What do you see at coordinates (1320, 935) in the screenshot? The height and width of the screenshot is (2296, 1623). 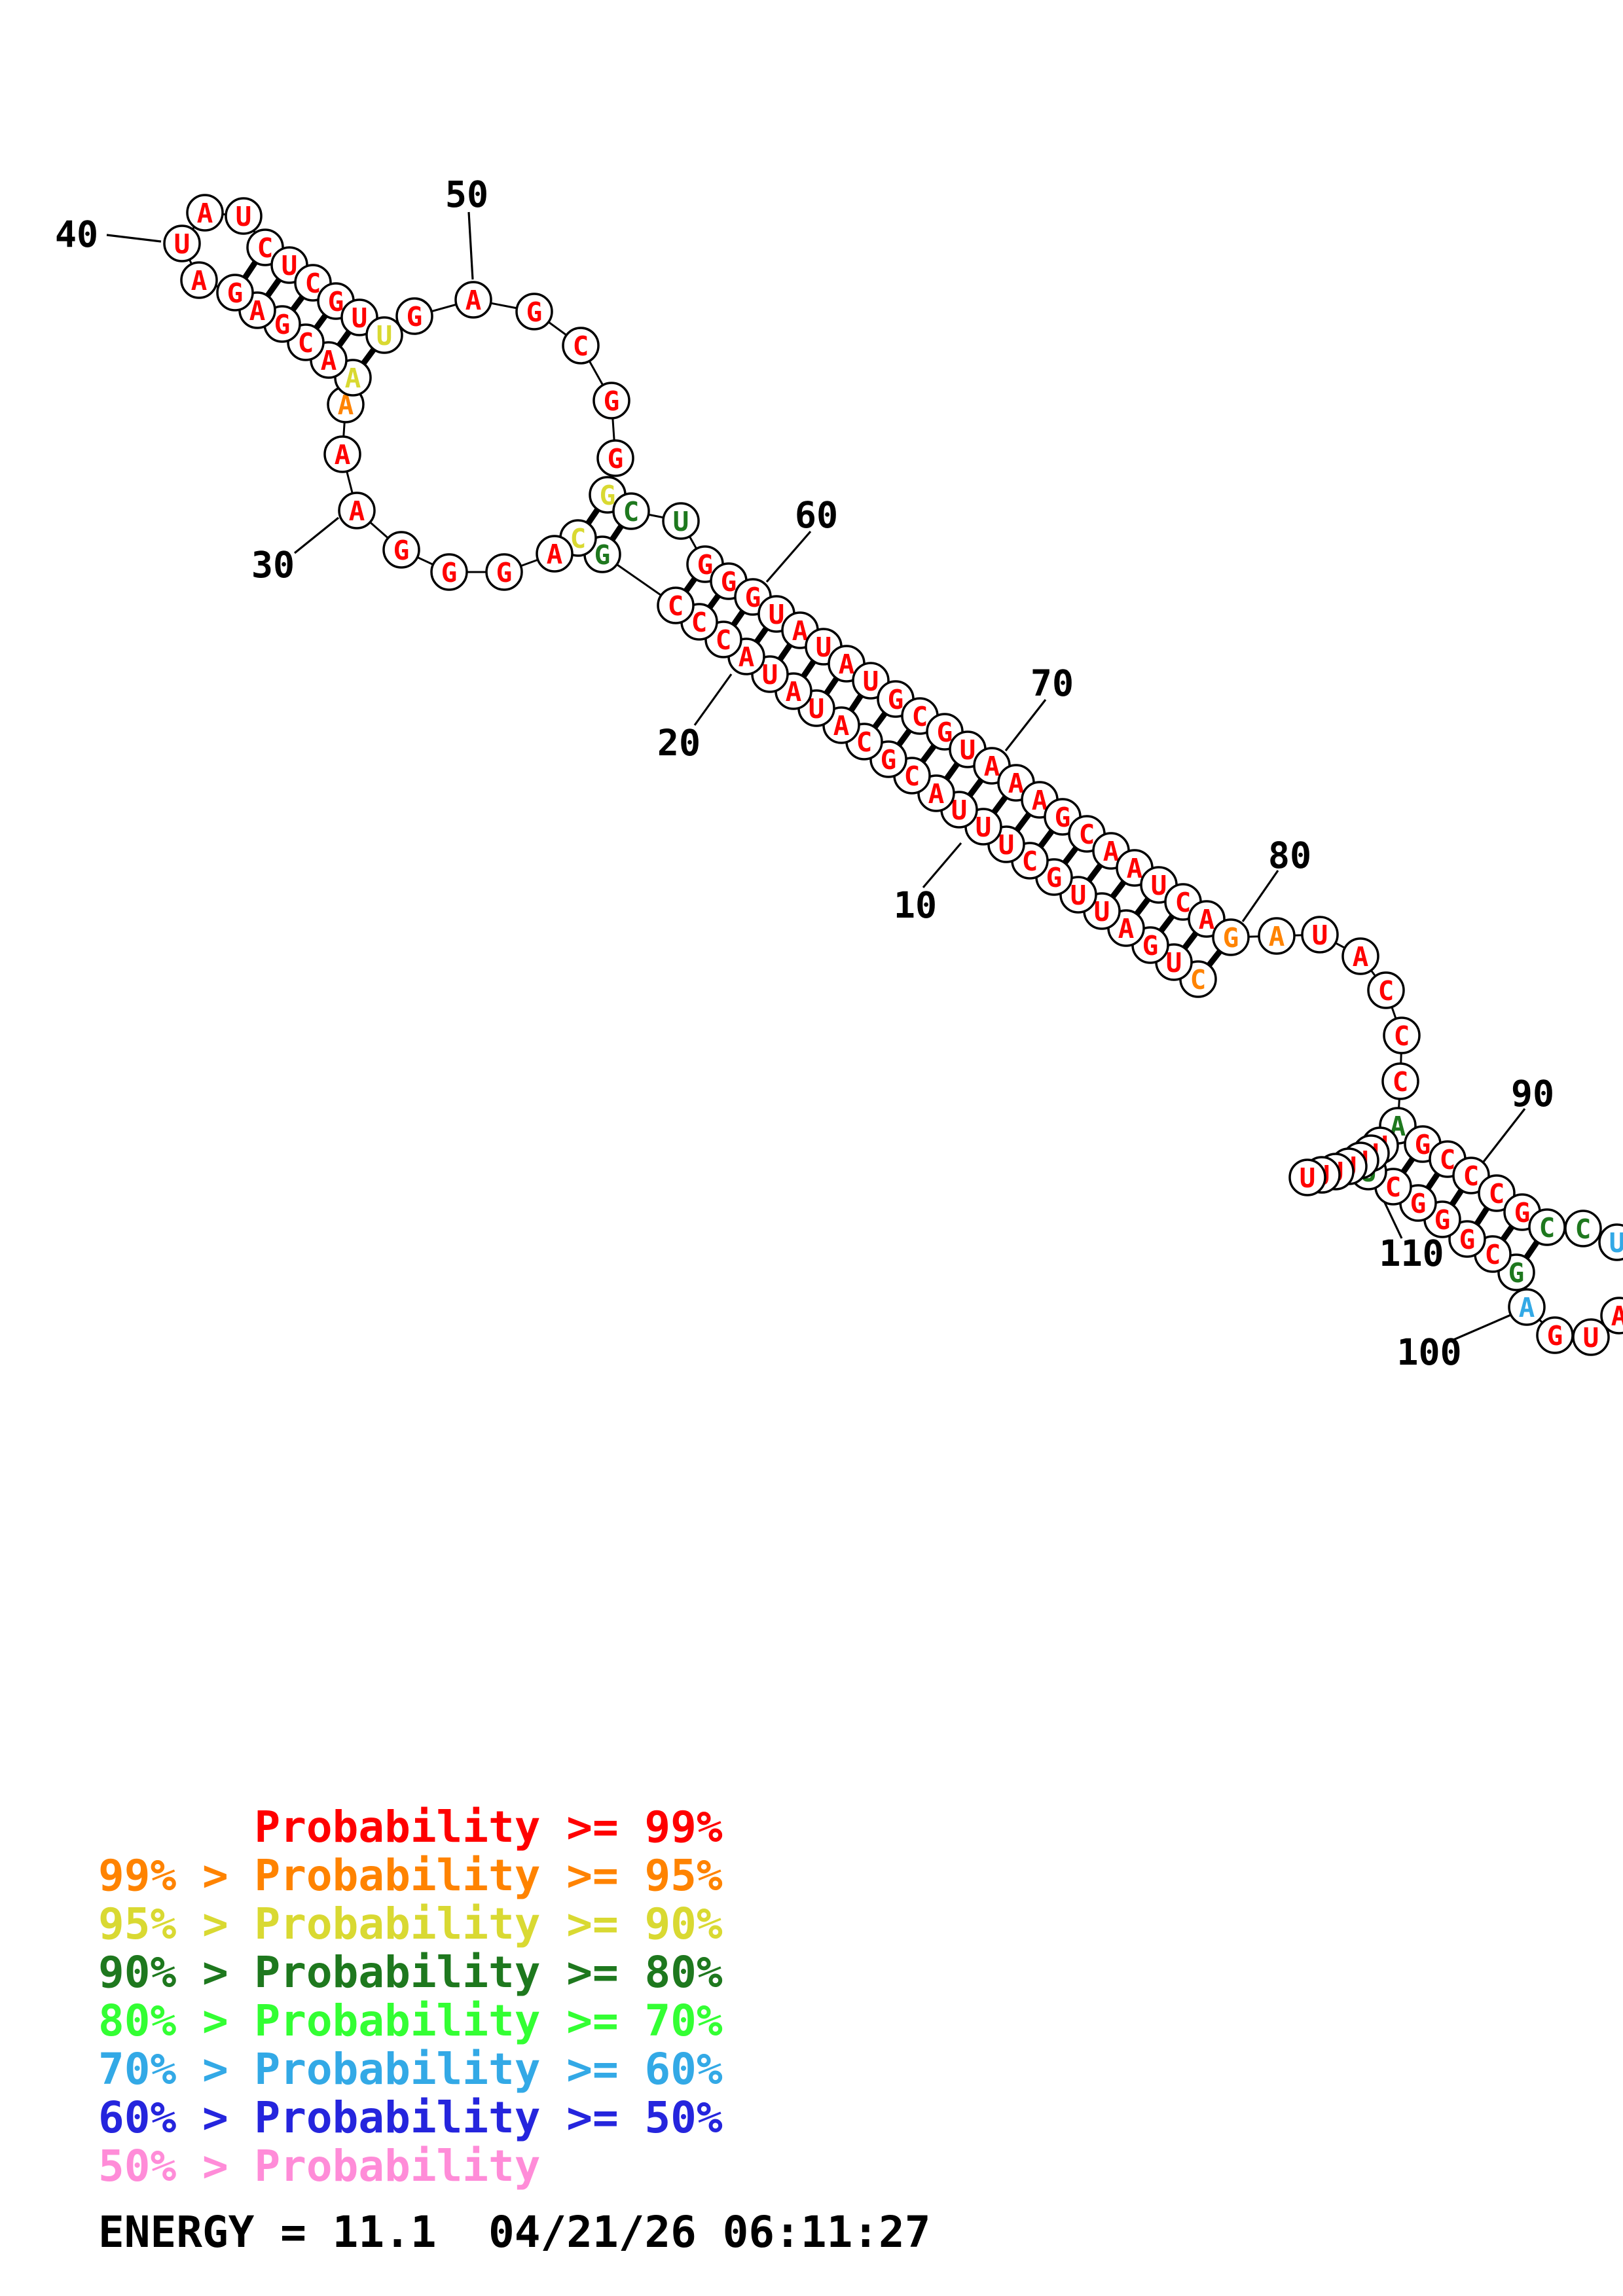 I see `nucleotide-letter-82-U: U` at bounding box center [1320, 935].